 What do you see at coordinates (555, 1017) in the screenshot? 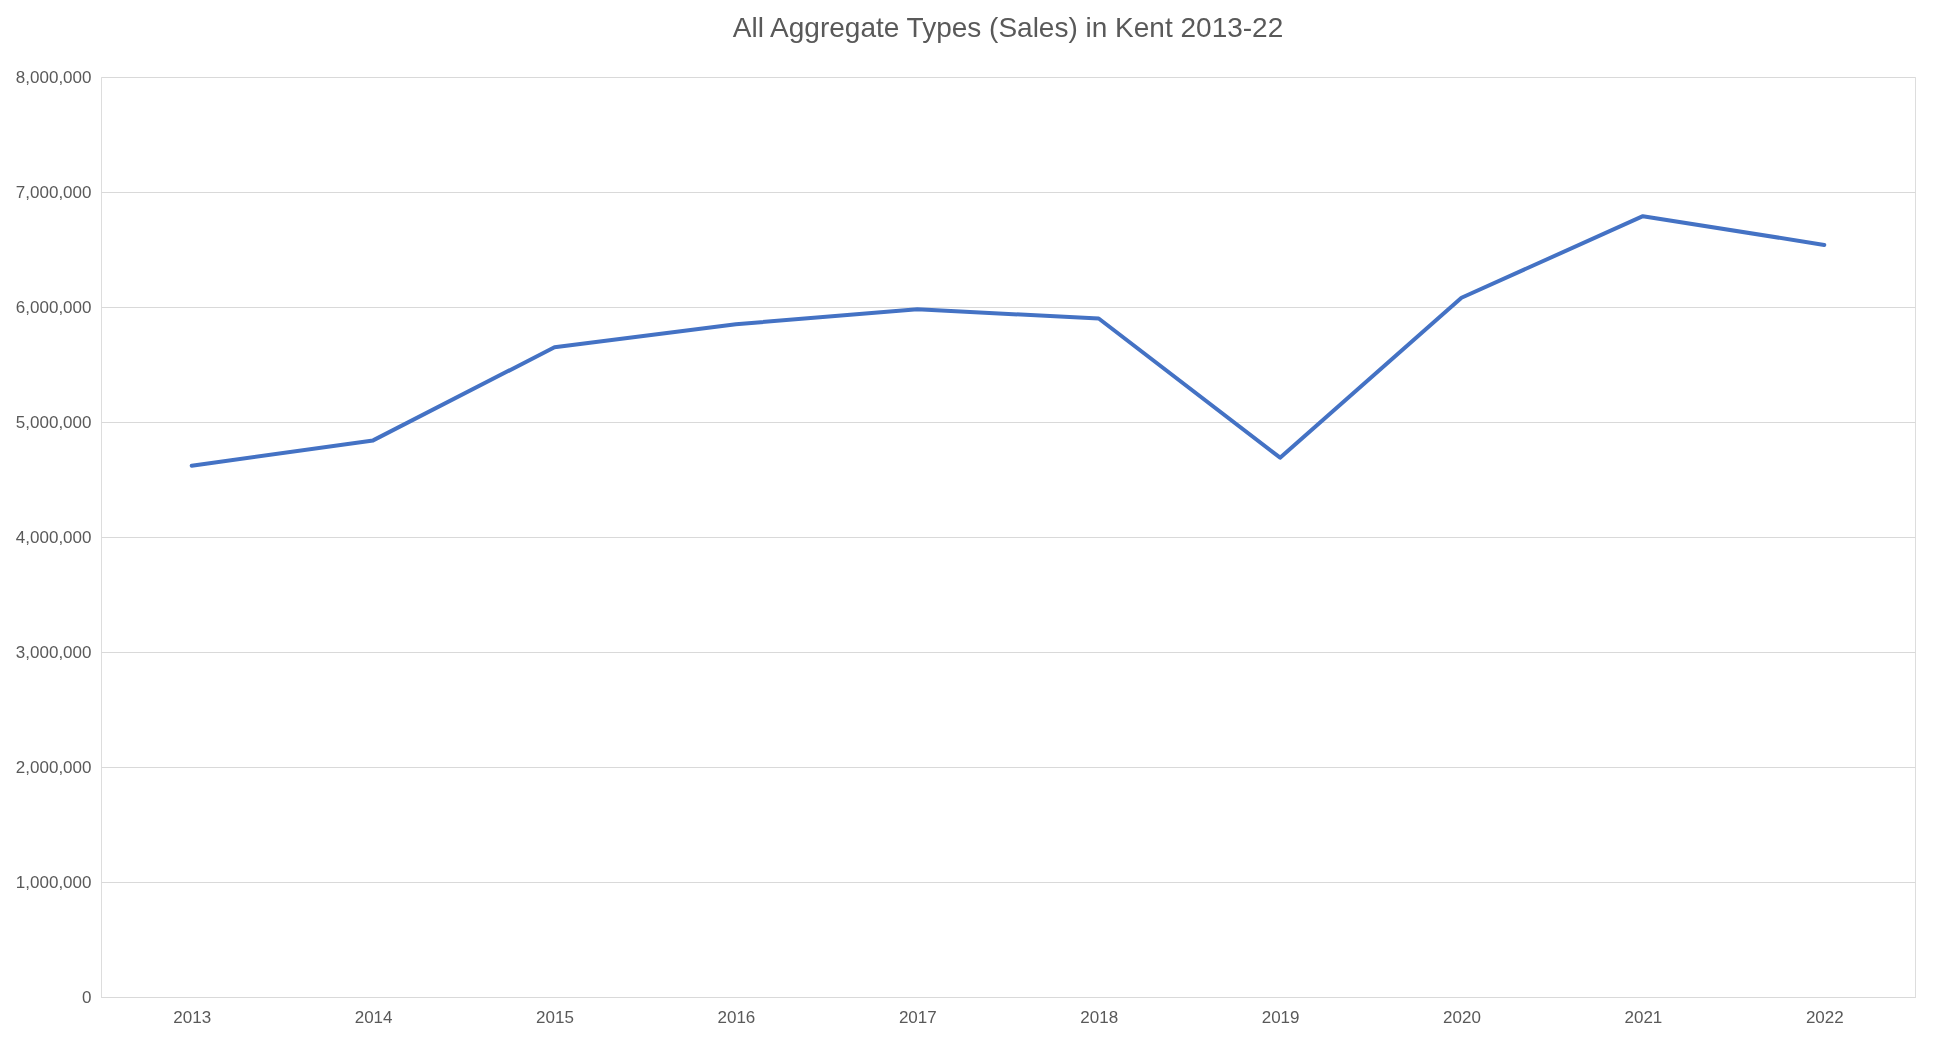
I see `x-tick-label: 2015` at bounding box center [555, 1017].